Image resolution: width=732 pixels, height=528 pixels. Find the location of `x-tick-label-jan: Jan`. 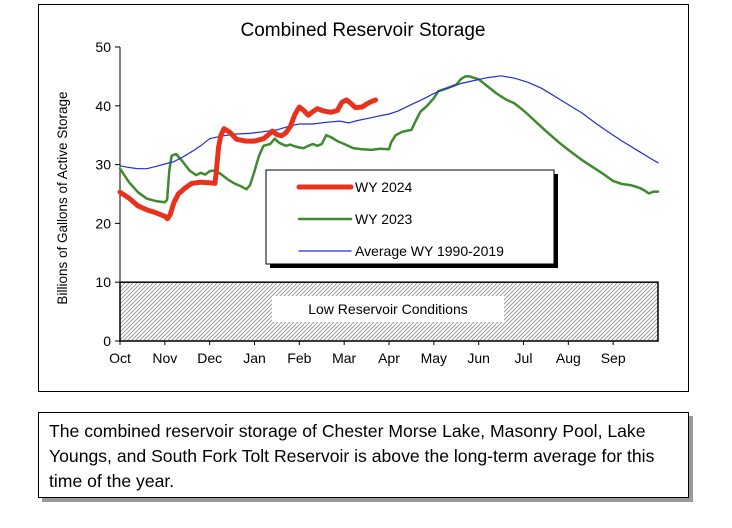

x-tick-label-jan: Jan is located at coordinates (254, 358).